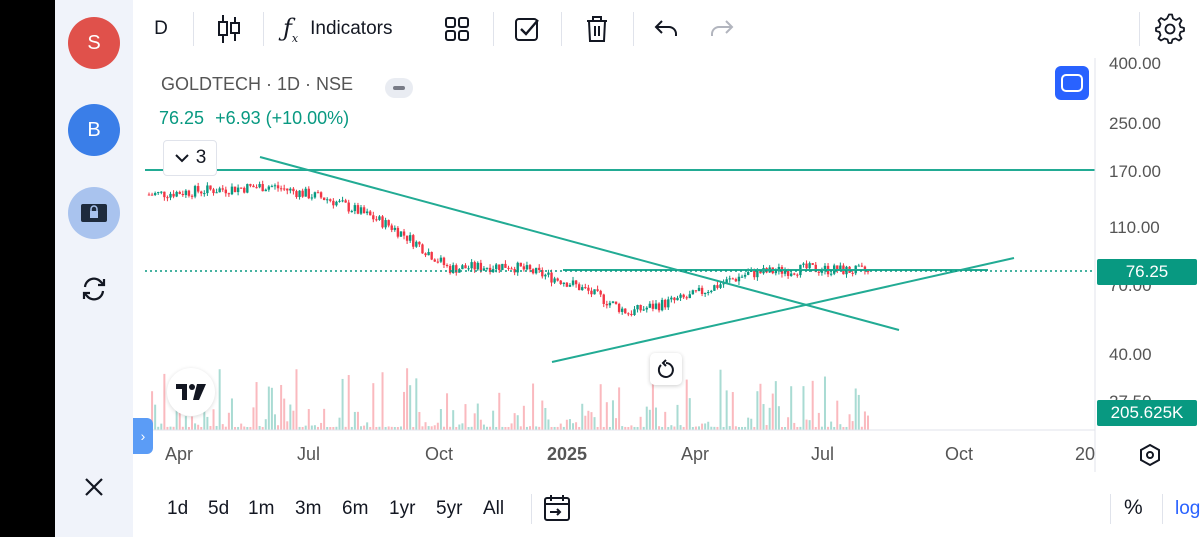 This screenshot has width=1200, height=537. I want to click on range-button-1yr: 1yr, so click(402, 508).